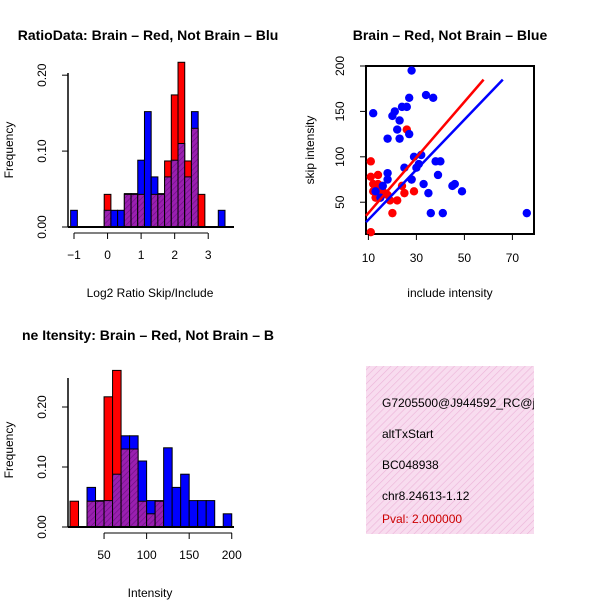 The height and width of the screenshot is (600, 600). What do you see at coordinates (340, 66) in the screenshot?
I see `y-tick-label: 200` at bounding box center [340, 66].